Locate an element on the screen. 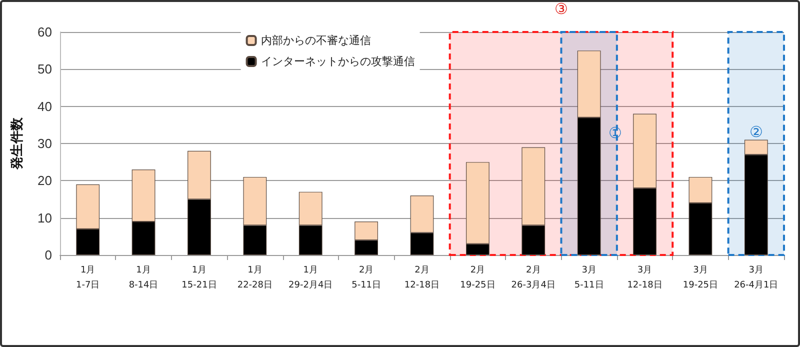  x-tick-label: 2月 5-11日 is located at coordinates (367, 278).